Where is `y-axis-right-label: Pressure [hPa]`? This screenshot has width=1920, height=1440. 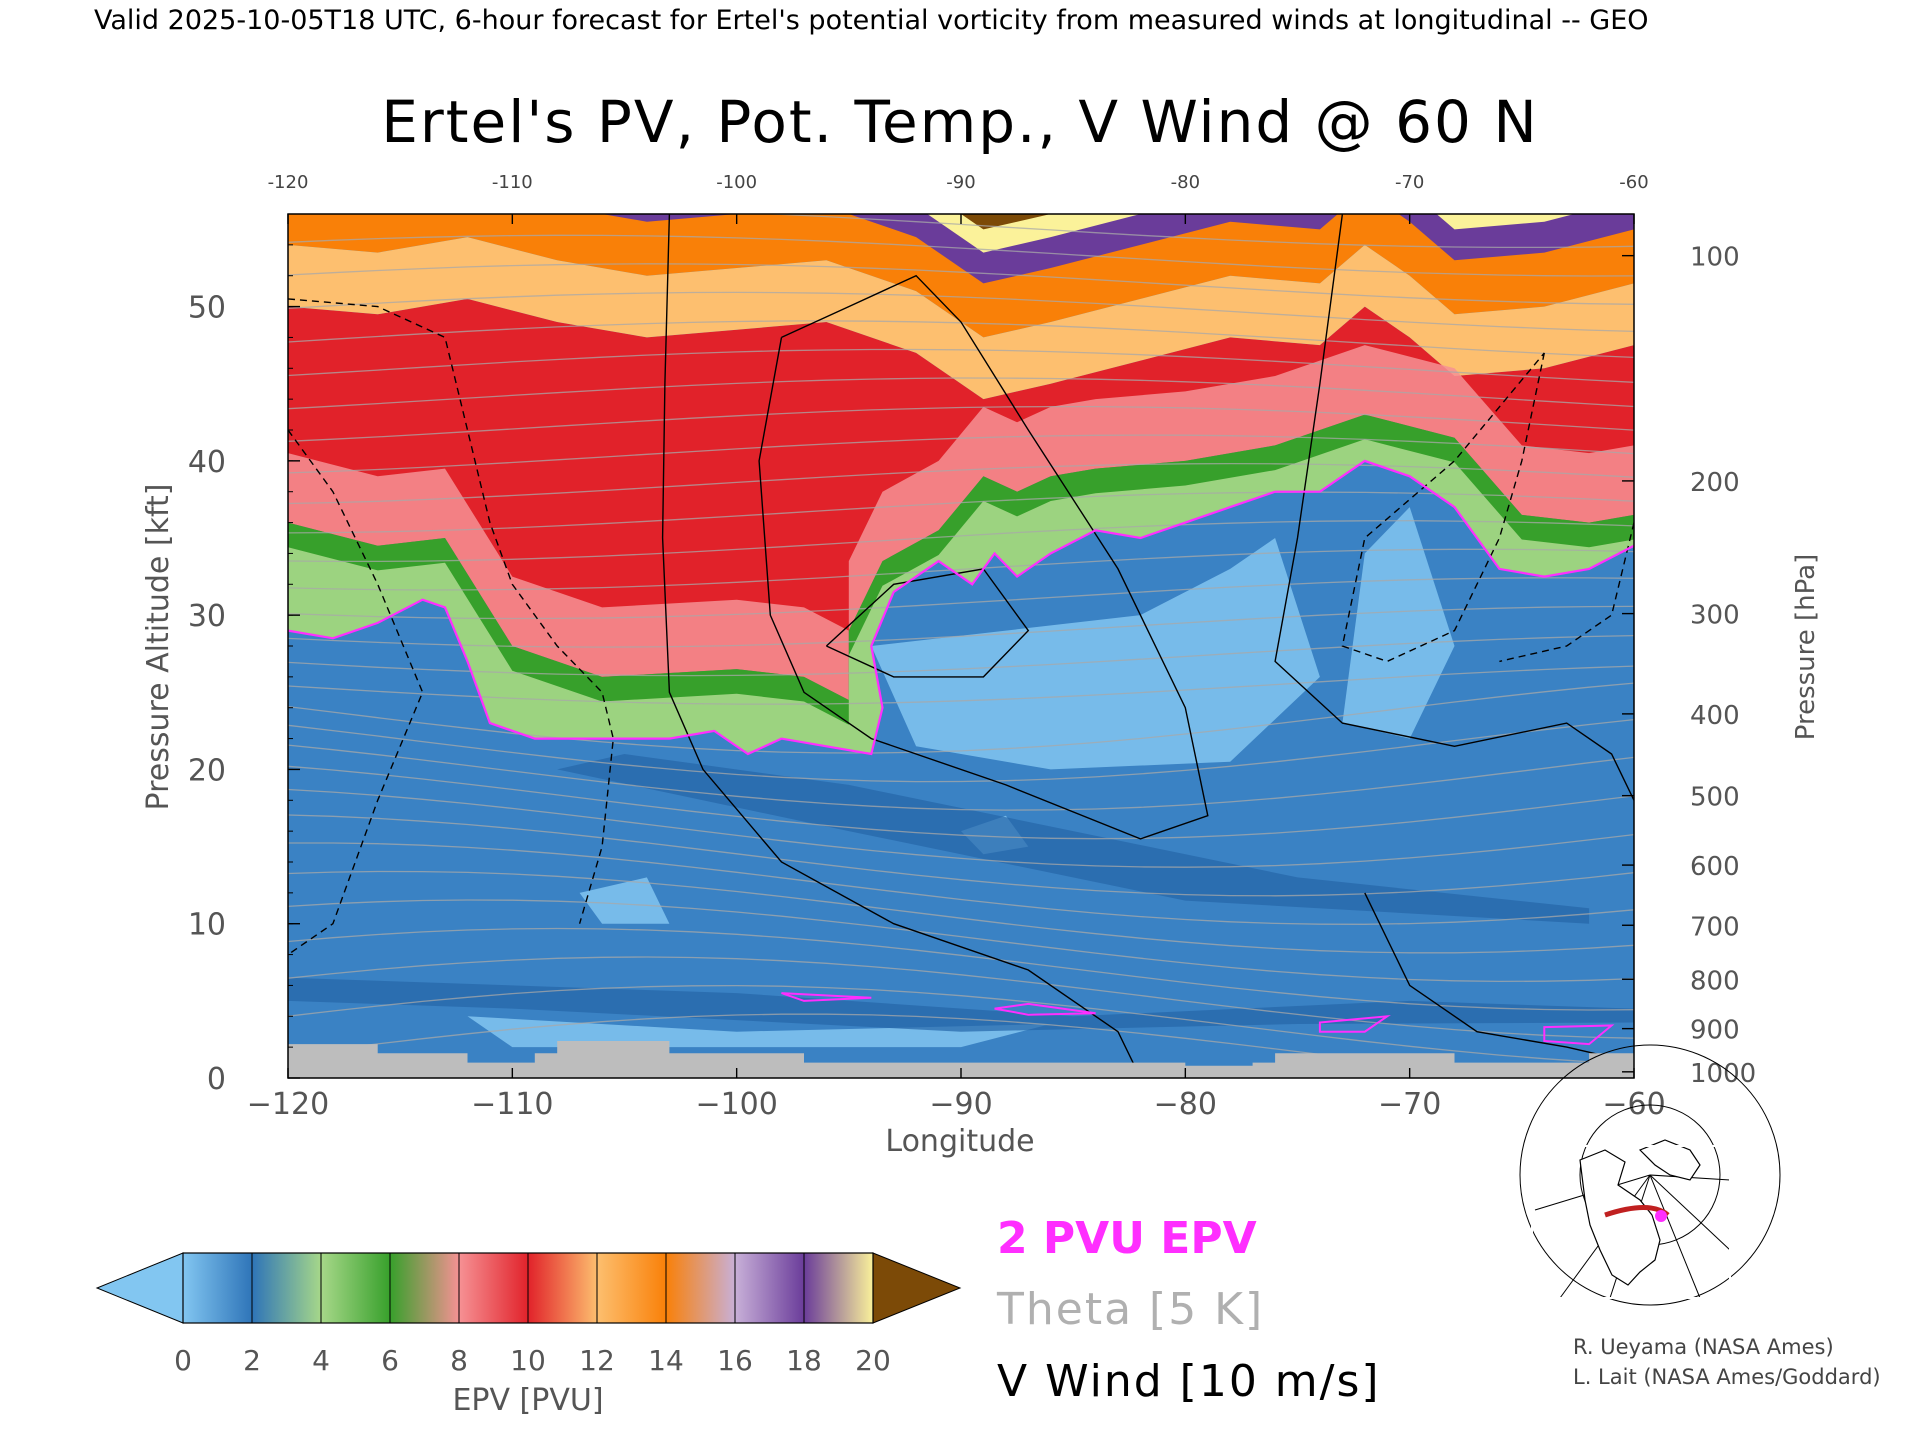 y-axis-right-label: Pressure [hPa] is located at coordinates (1806, 647).